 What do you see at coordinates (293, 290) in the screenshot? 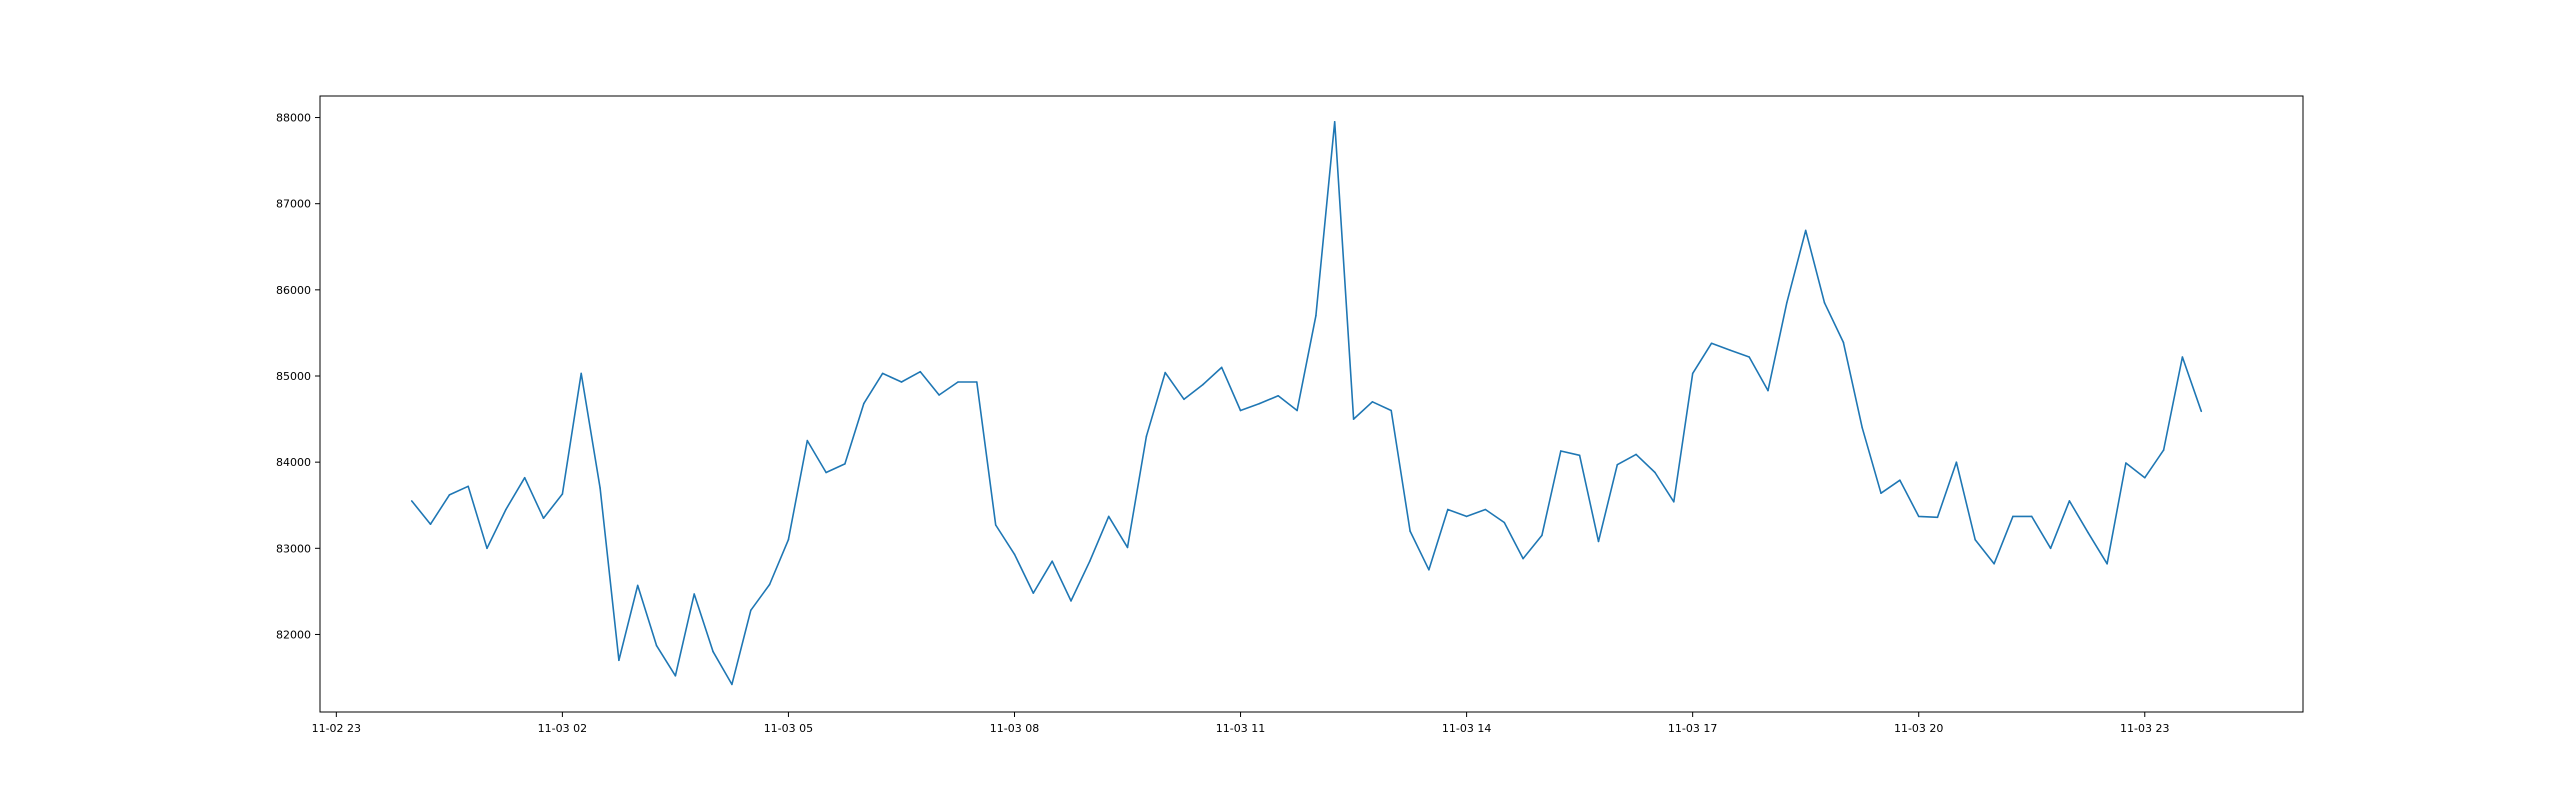
I see `y-tick-label: 86000` at bounding box center [293, 290].